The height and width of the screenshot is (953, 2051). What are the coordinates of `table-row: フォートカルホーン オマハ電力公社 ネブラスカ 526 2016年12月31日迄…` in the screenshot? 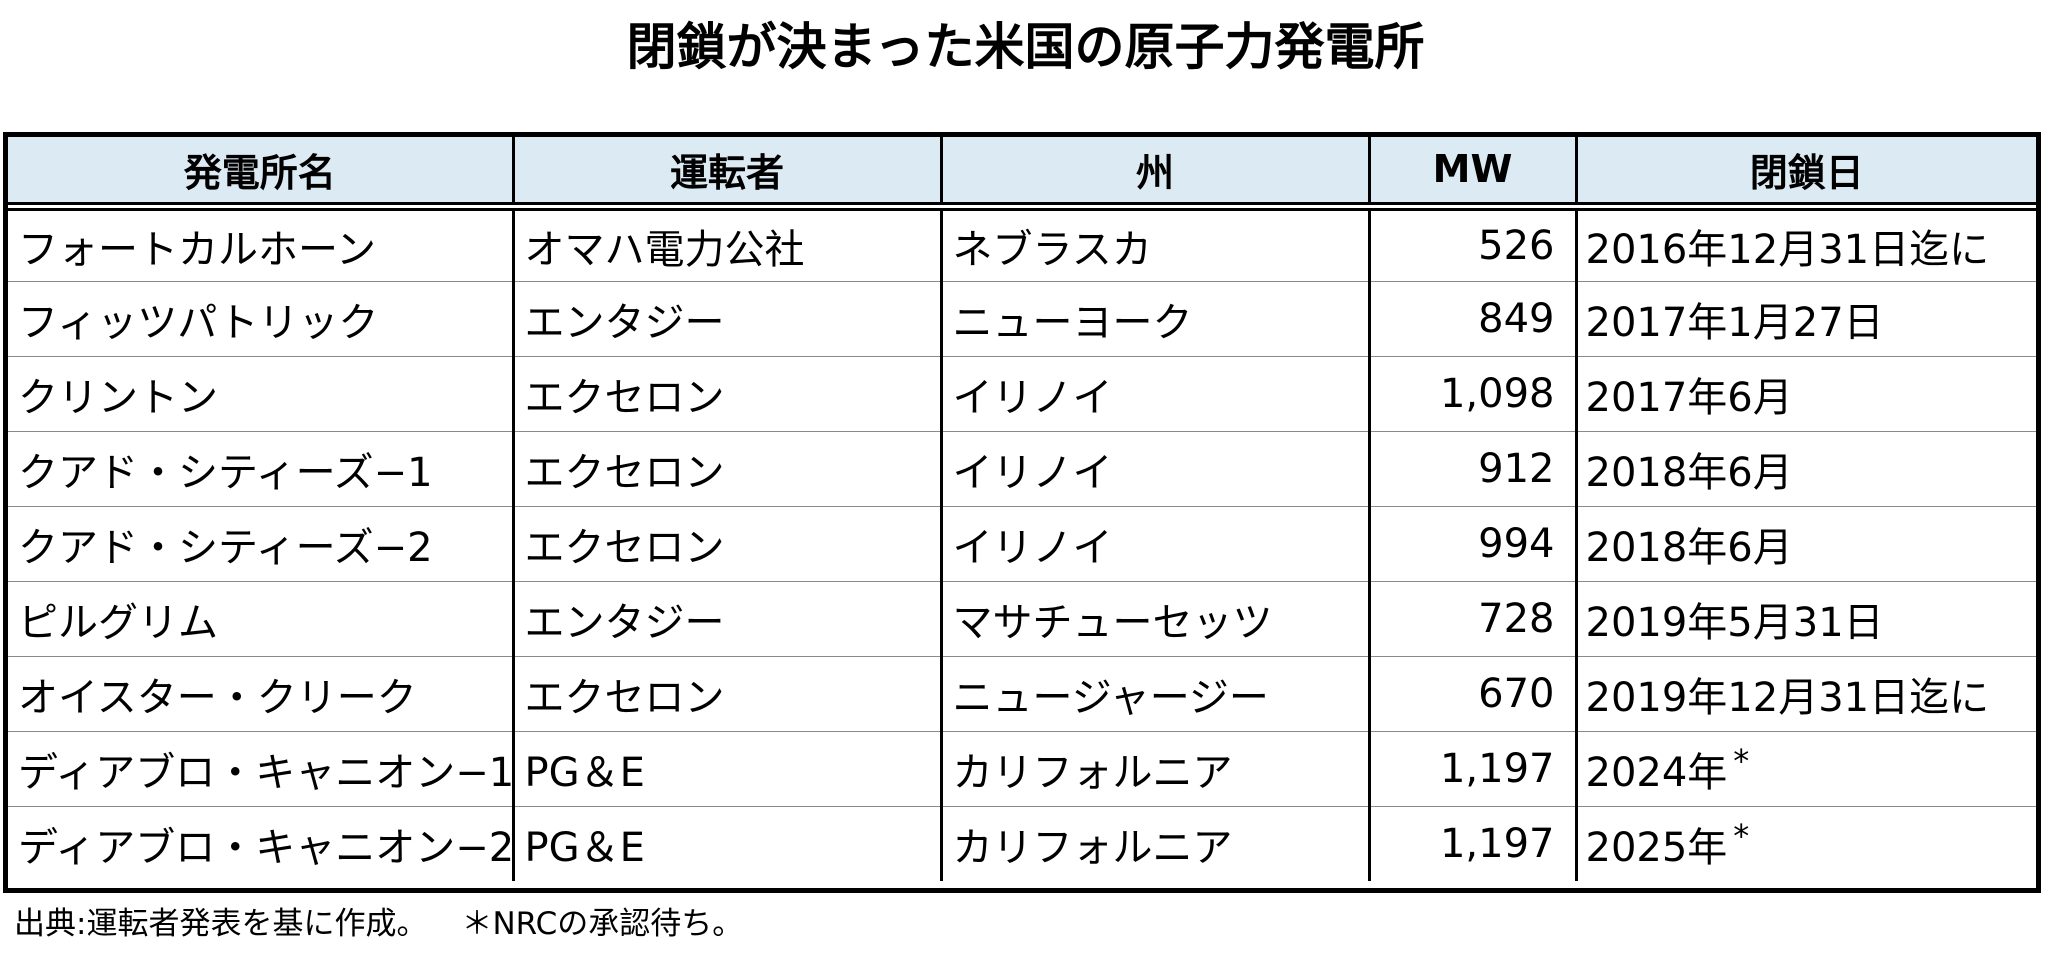 It's located at (1022, 244).